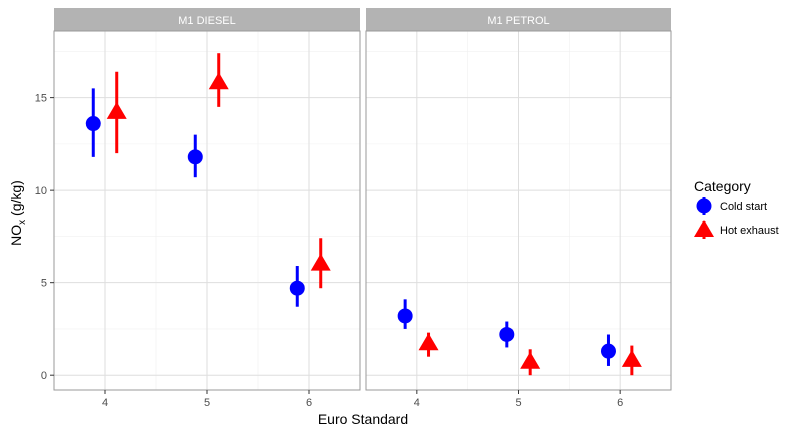  Describe the element at coordinates (363, 419) in the screenshot. I see `x-axis-title: Euro Standard` at that location.